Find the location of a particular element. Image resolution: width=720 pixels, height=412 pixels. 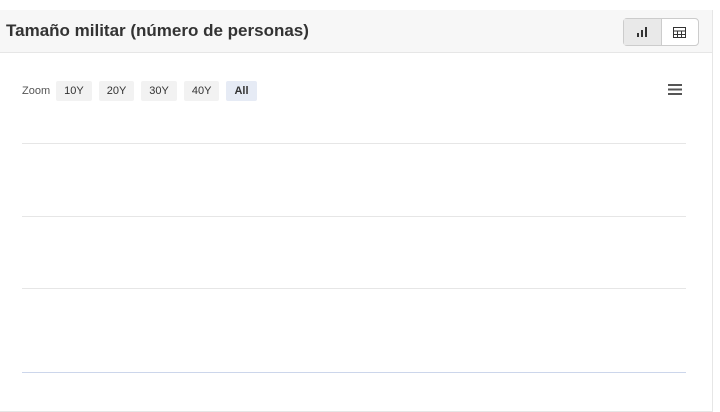

zoom-label: Zoom is located at coordinates (36, 91).